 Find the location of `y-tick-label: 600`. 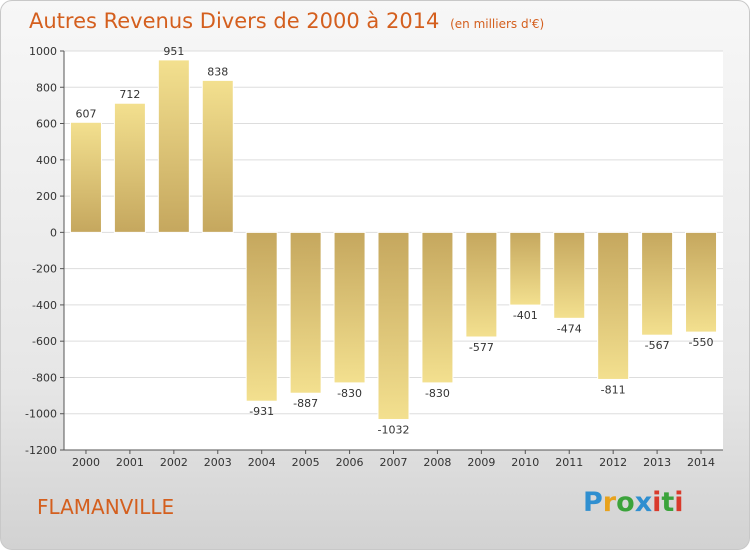

y-tick-label: 600 is located at coordinates (46, 124).